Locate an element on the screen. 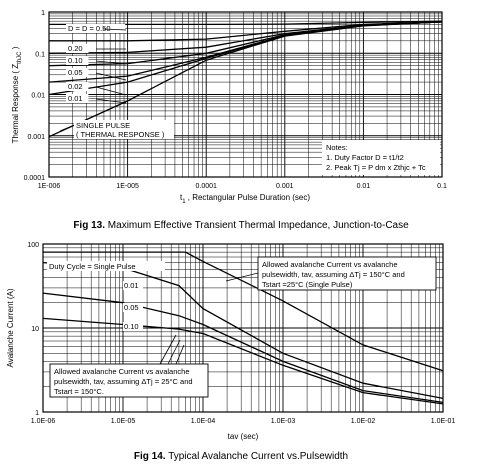 This screenshot has width=482, height=465. single-pulse-label-bg is located at coordinates (124, 129).